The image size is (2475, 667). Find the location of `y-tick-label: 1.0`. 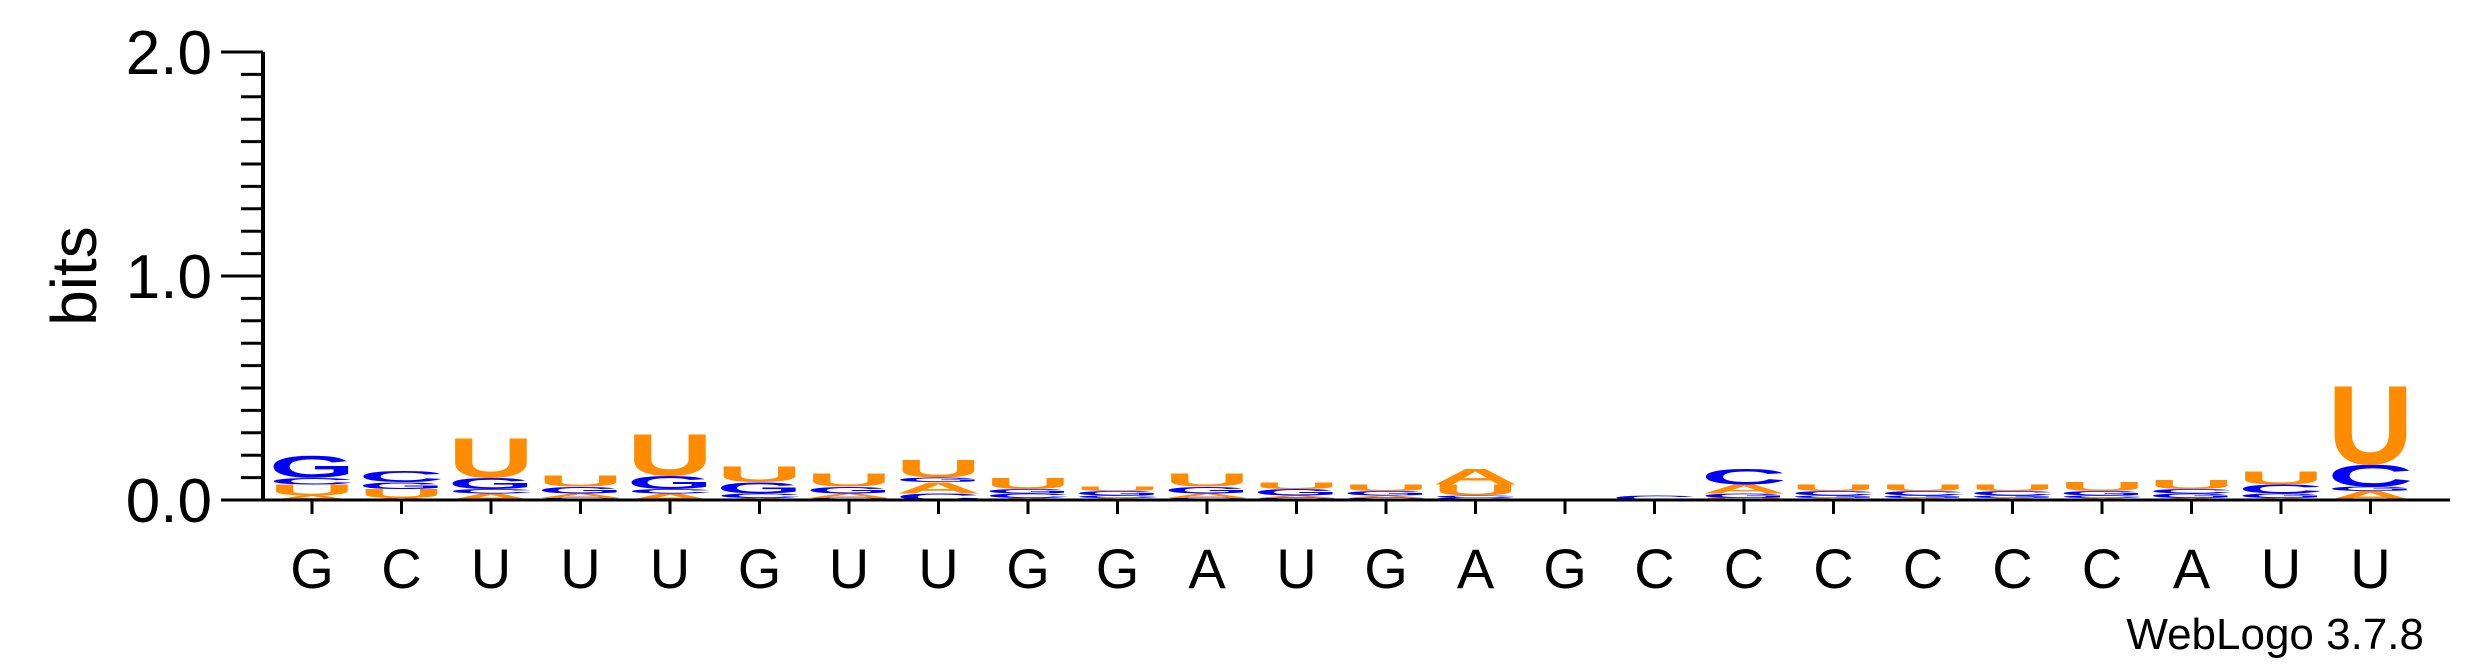

y-tick-label: 1.0 is located at coordinates (169, 277).